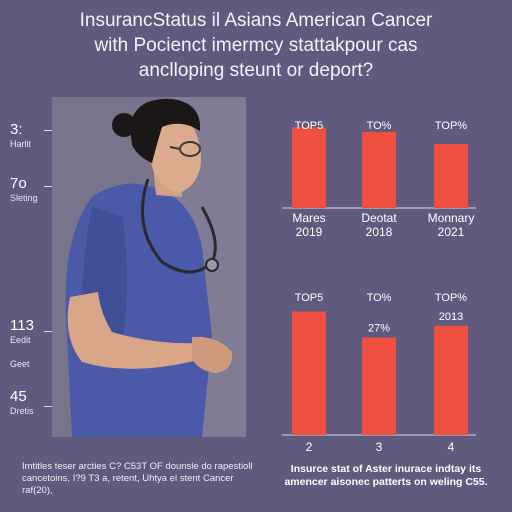 The height and width of the screenshot is (512, 512). What do you see at coordinates (20, 340) in the screenshot?
I see `left-stat-label: Eedit` at bounding box center [20, 340].